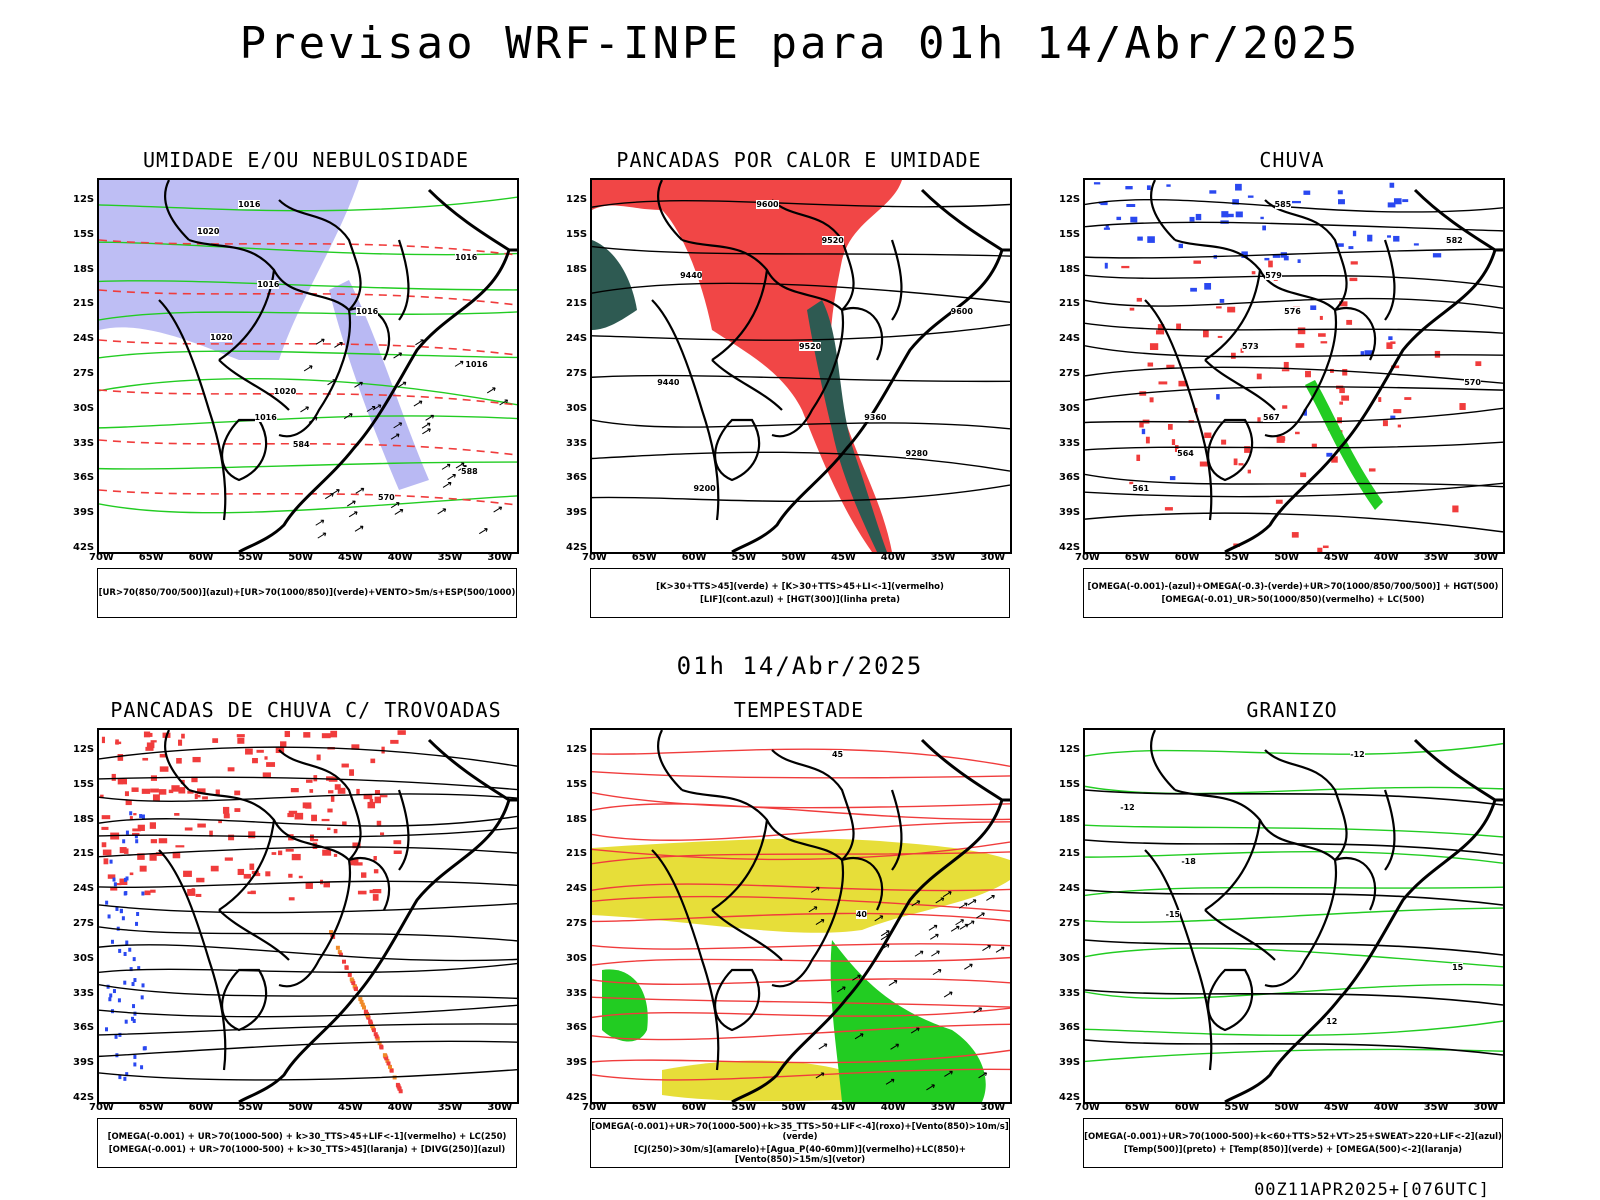 This screenshot has height=1200, width=1600. What do you see at coordinates (1294, 366) in the screenshot?
I see `forecast-map: 585 582 579 576 573 570 567 564 561` at bounding box center [1294, 366].